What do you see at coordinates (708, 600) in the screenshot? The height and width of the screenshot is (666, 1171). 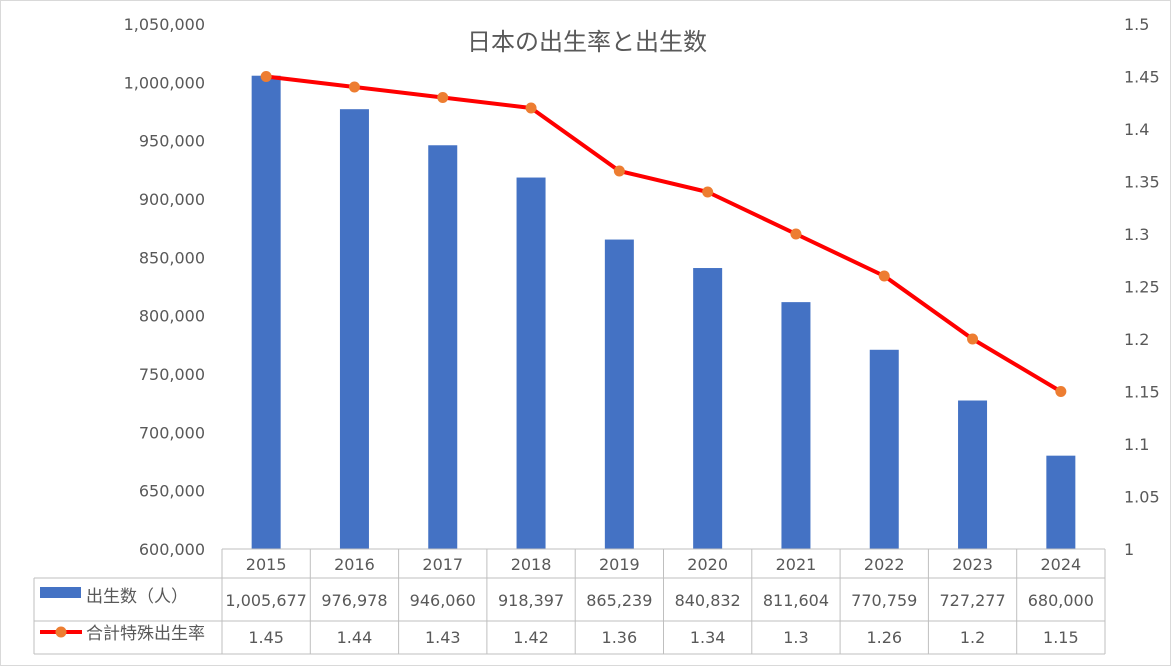 I see `table-cell: 840,832` at bounding box center [708, 600].